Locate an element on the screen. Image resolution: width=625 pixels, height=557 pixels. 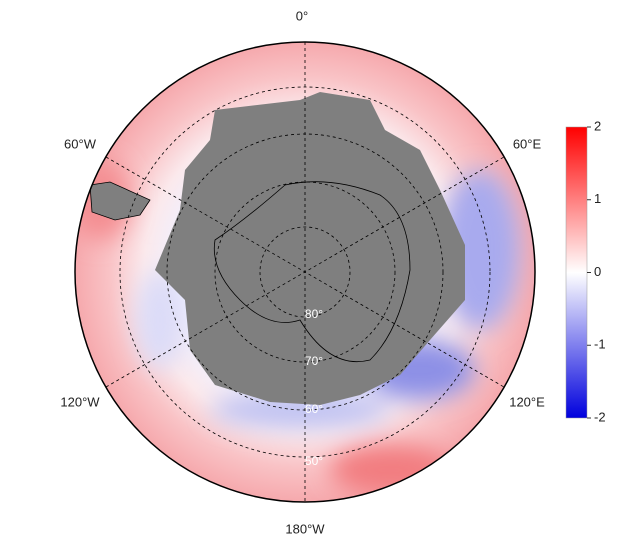
peninsula is located at coordinates (120, 201).